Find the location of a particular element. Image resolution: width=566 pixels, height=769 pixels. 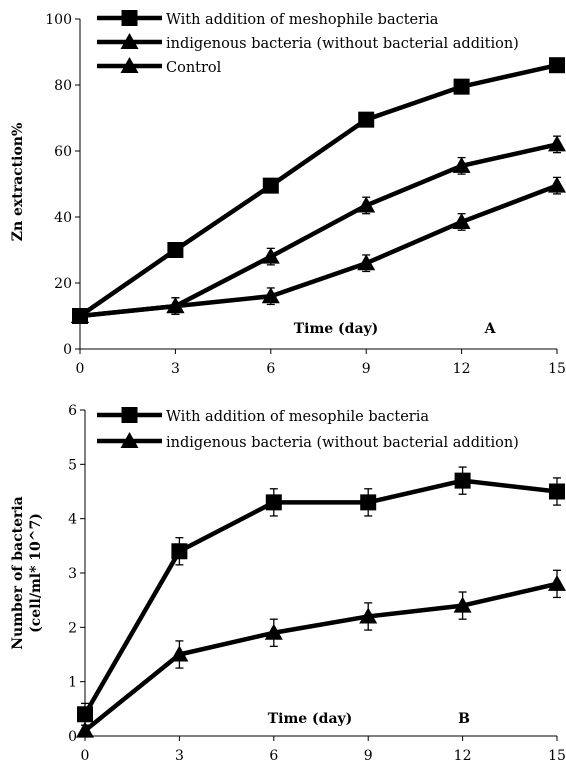

panel-a-xtick-label: 3 is located at coordinates (175, 369).